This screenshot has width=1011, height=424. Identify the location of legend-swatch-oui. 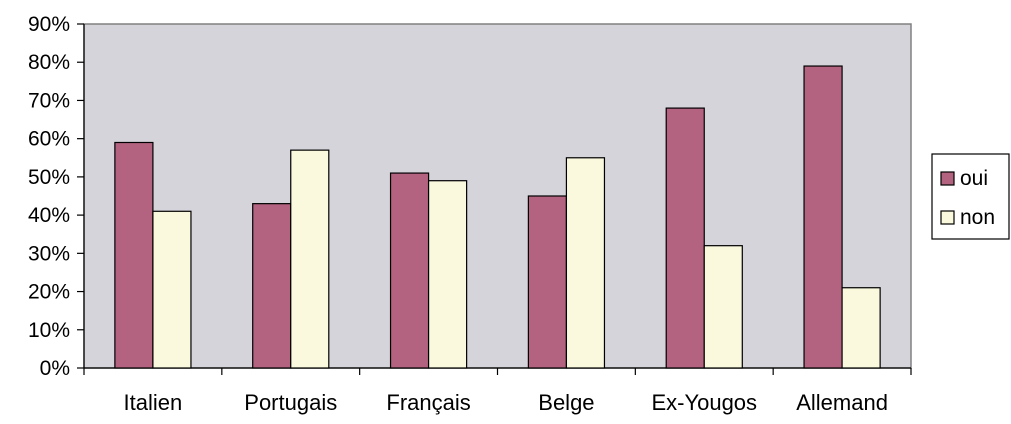
(947, 178).